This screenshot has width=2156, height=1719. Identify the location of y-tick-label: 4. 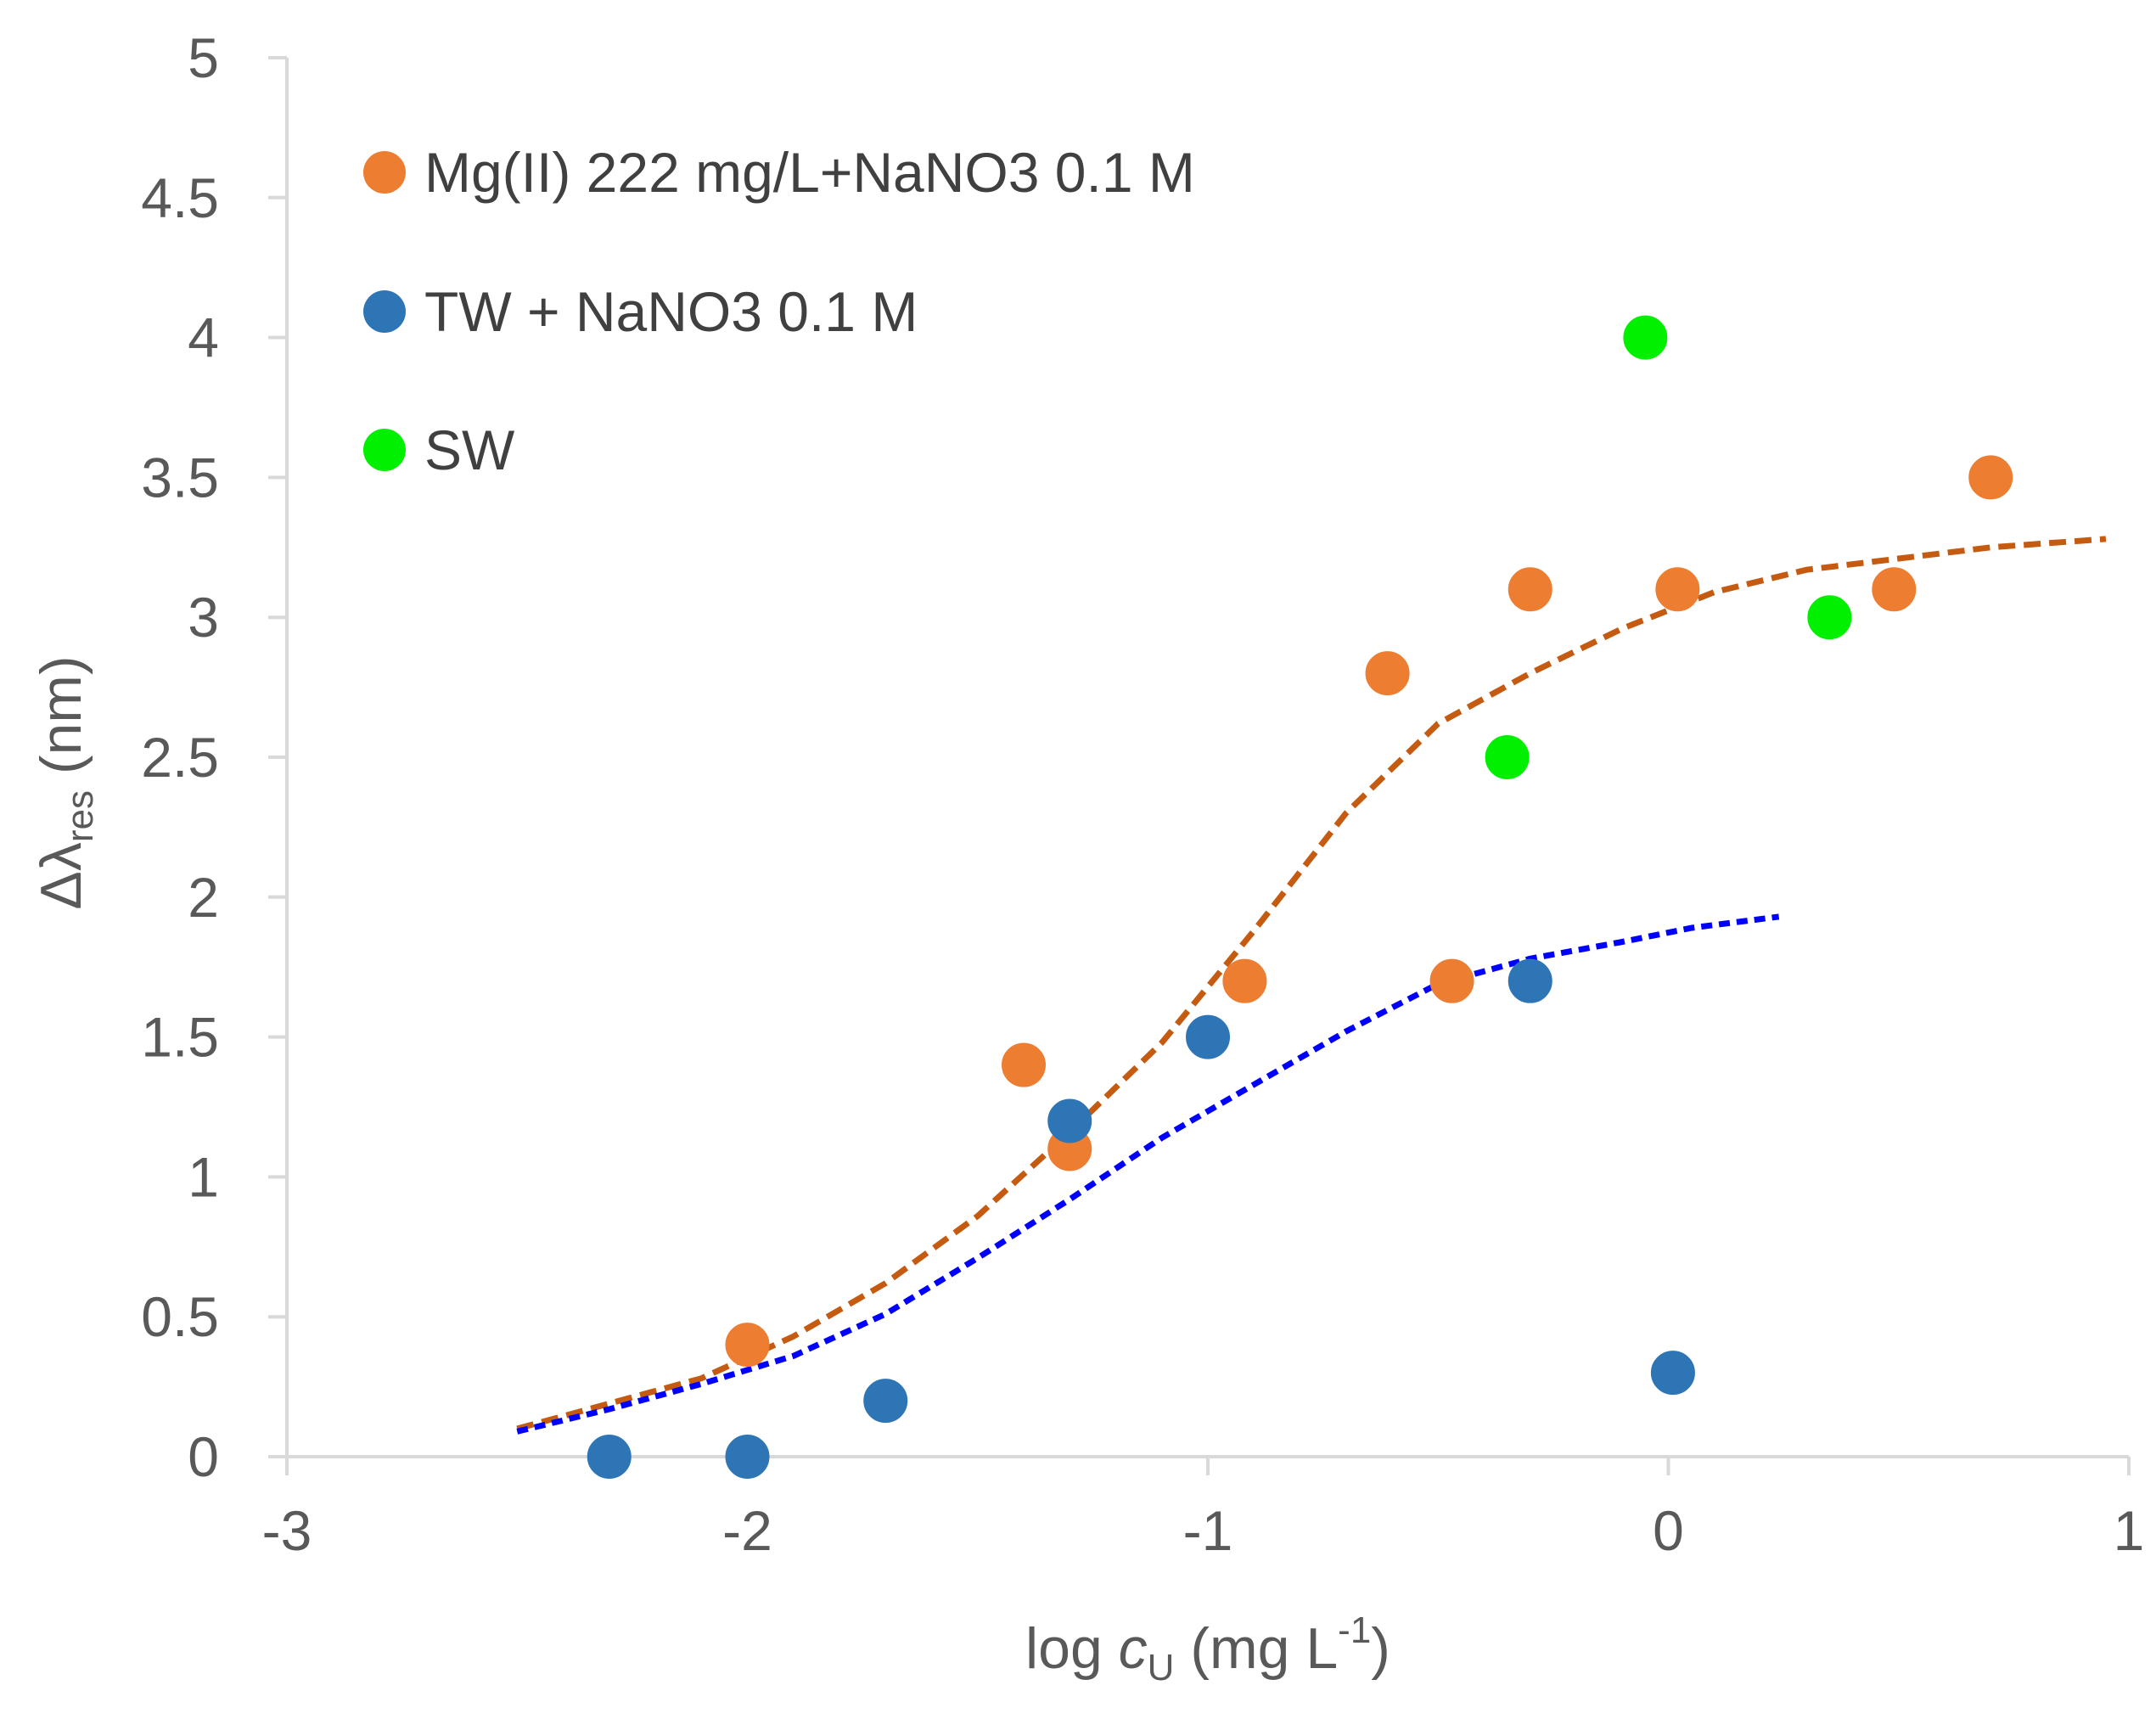
(203, 338).